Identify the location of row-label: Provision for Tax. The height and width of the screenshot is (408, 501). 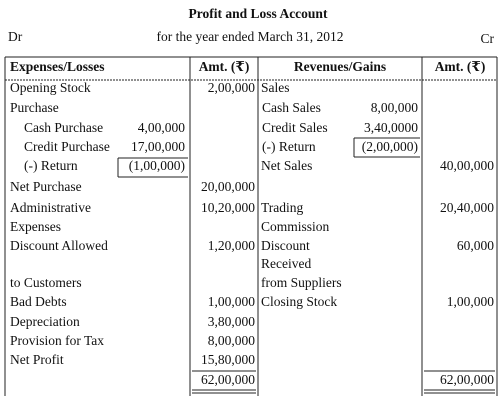
(57, 340).